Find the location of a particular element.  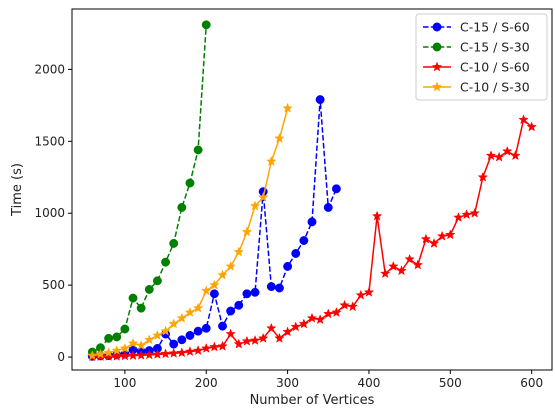

x-tick-label: 100 is located at coordinates (124, 383).